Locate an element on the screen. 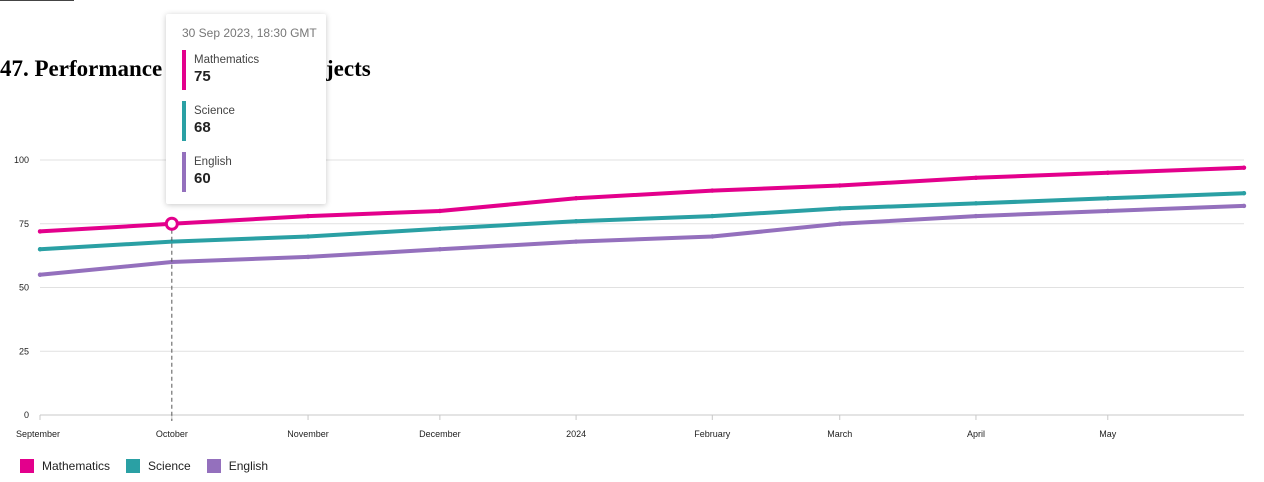  hover-layer is located at coordinates (171, 318).